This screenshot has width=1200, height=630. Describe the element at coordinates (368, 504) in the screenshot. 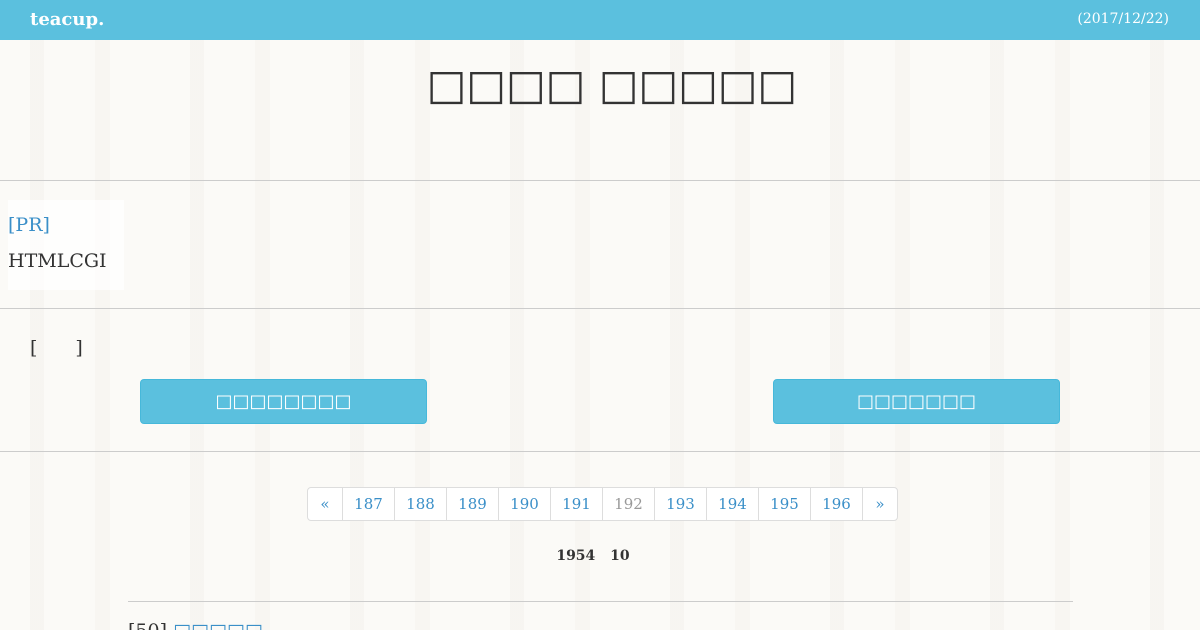

I see `page-link: 187` at that location.